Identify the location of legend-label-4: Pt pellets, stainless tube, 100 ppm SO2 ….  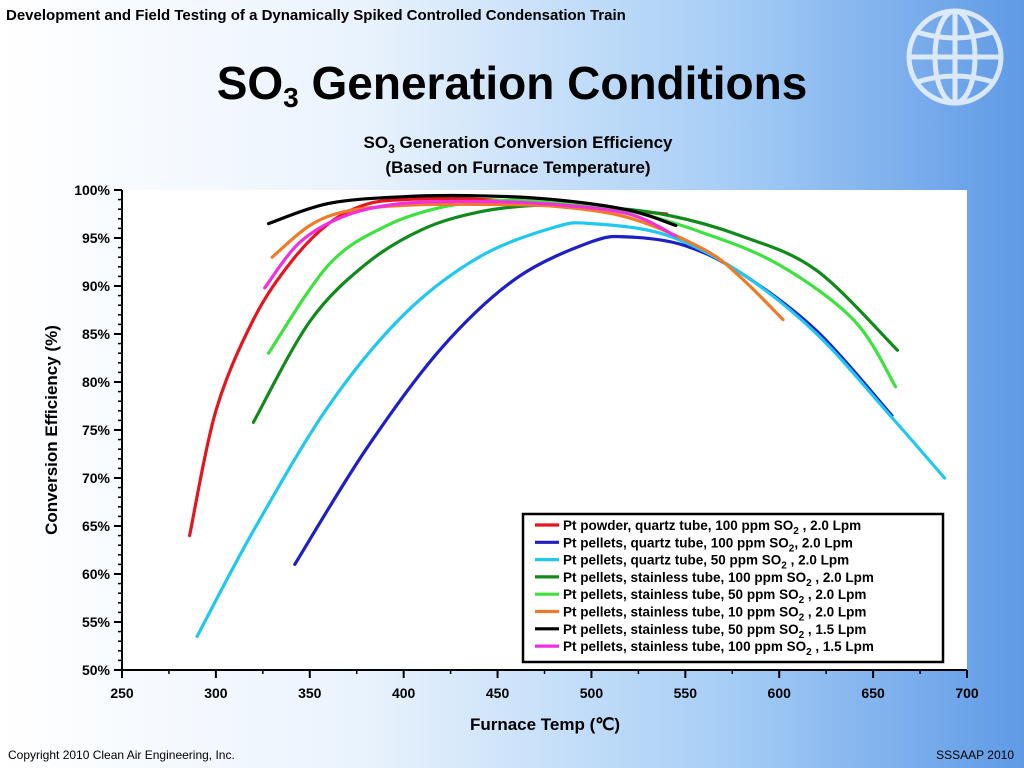
(718, 579).